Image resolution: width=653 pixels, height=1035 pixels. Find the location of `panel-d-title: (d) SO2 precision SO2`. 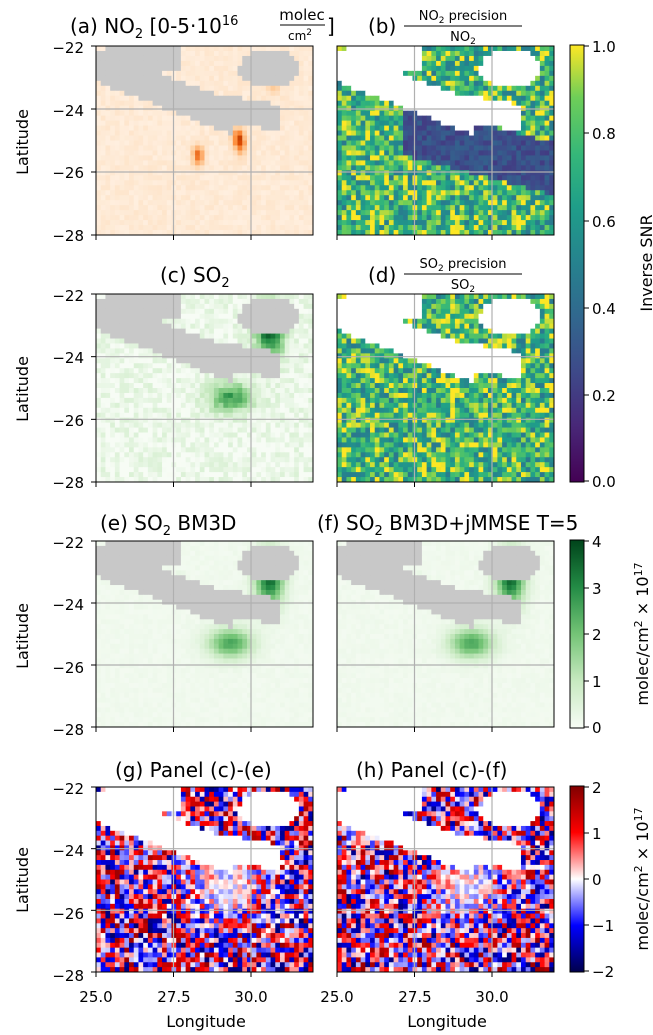

panel-d-title: (d) SO2 precision SO2 is located at coordinates (445, 276).